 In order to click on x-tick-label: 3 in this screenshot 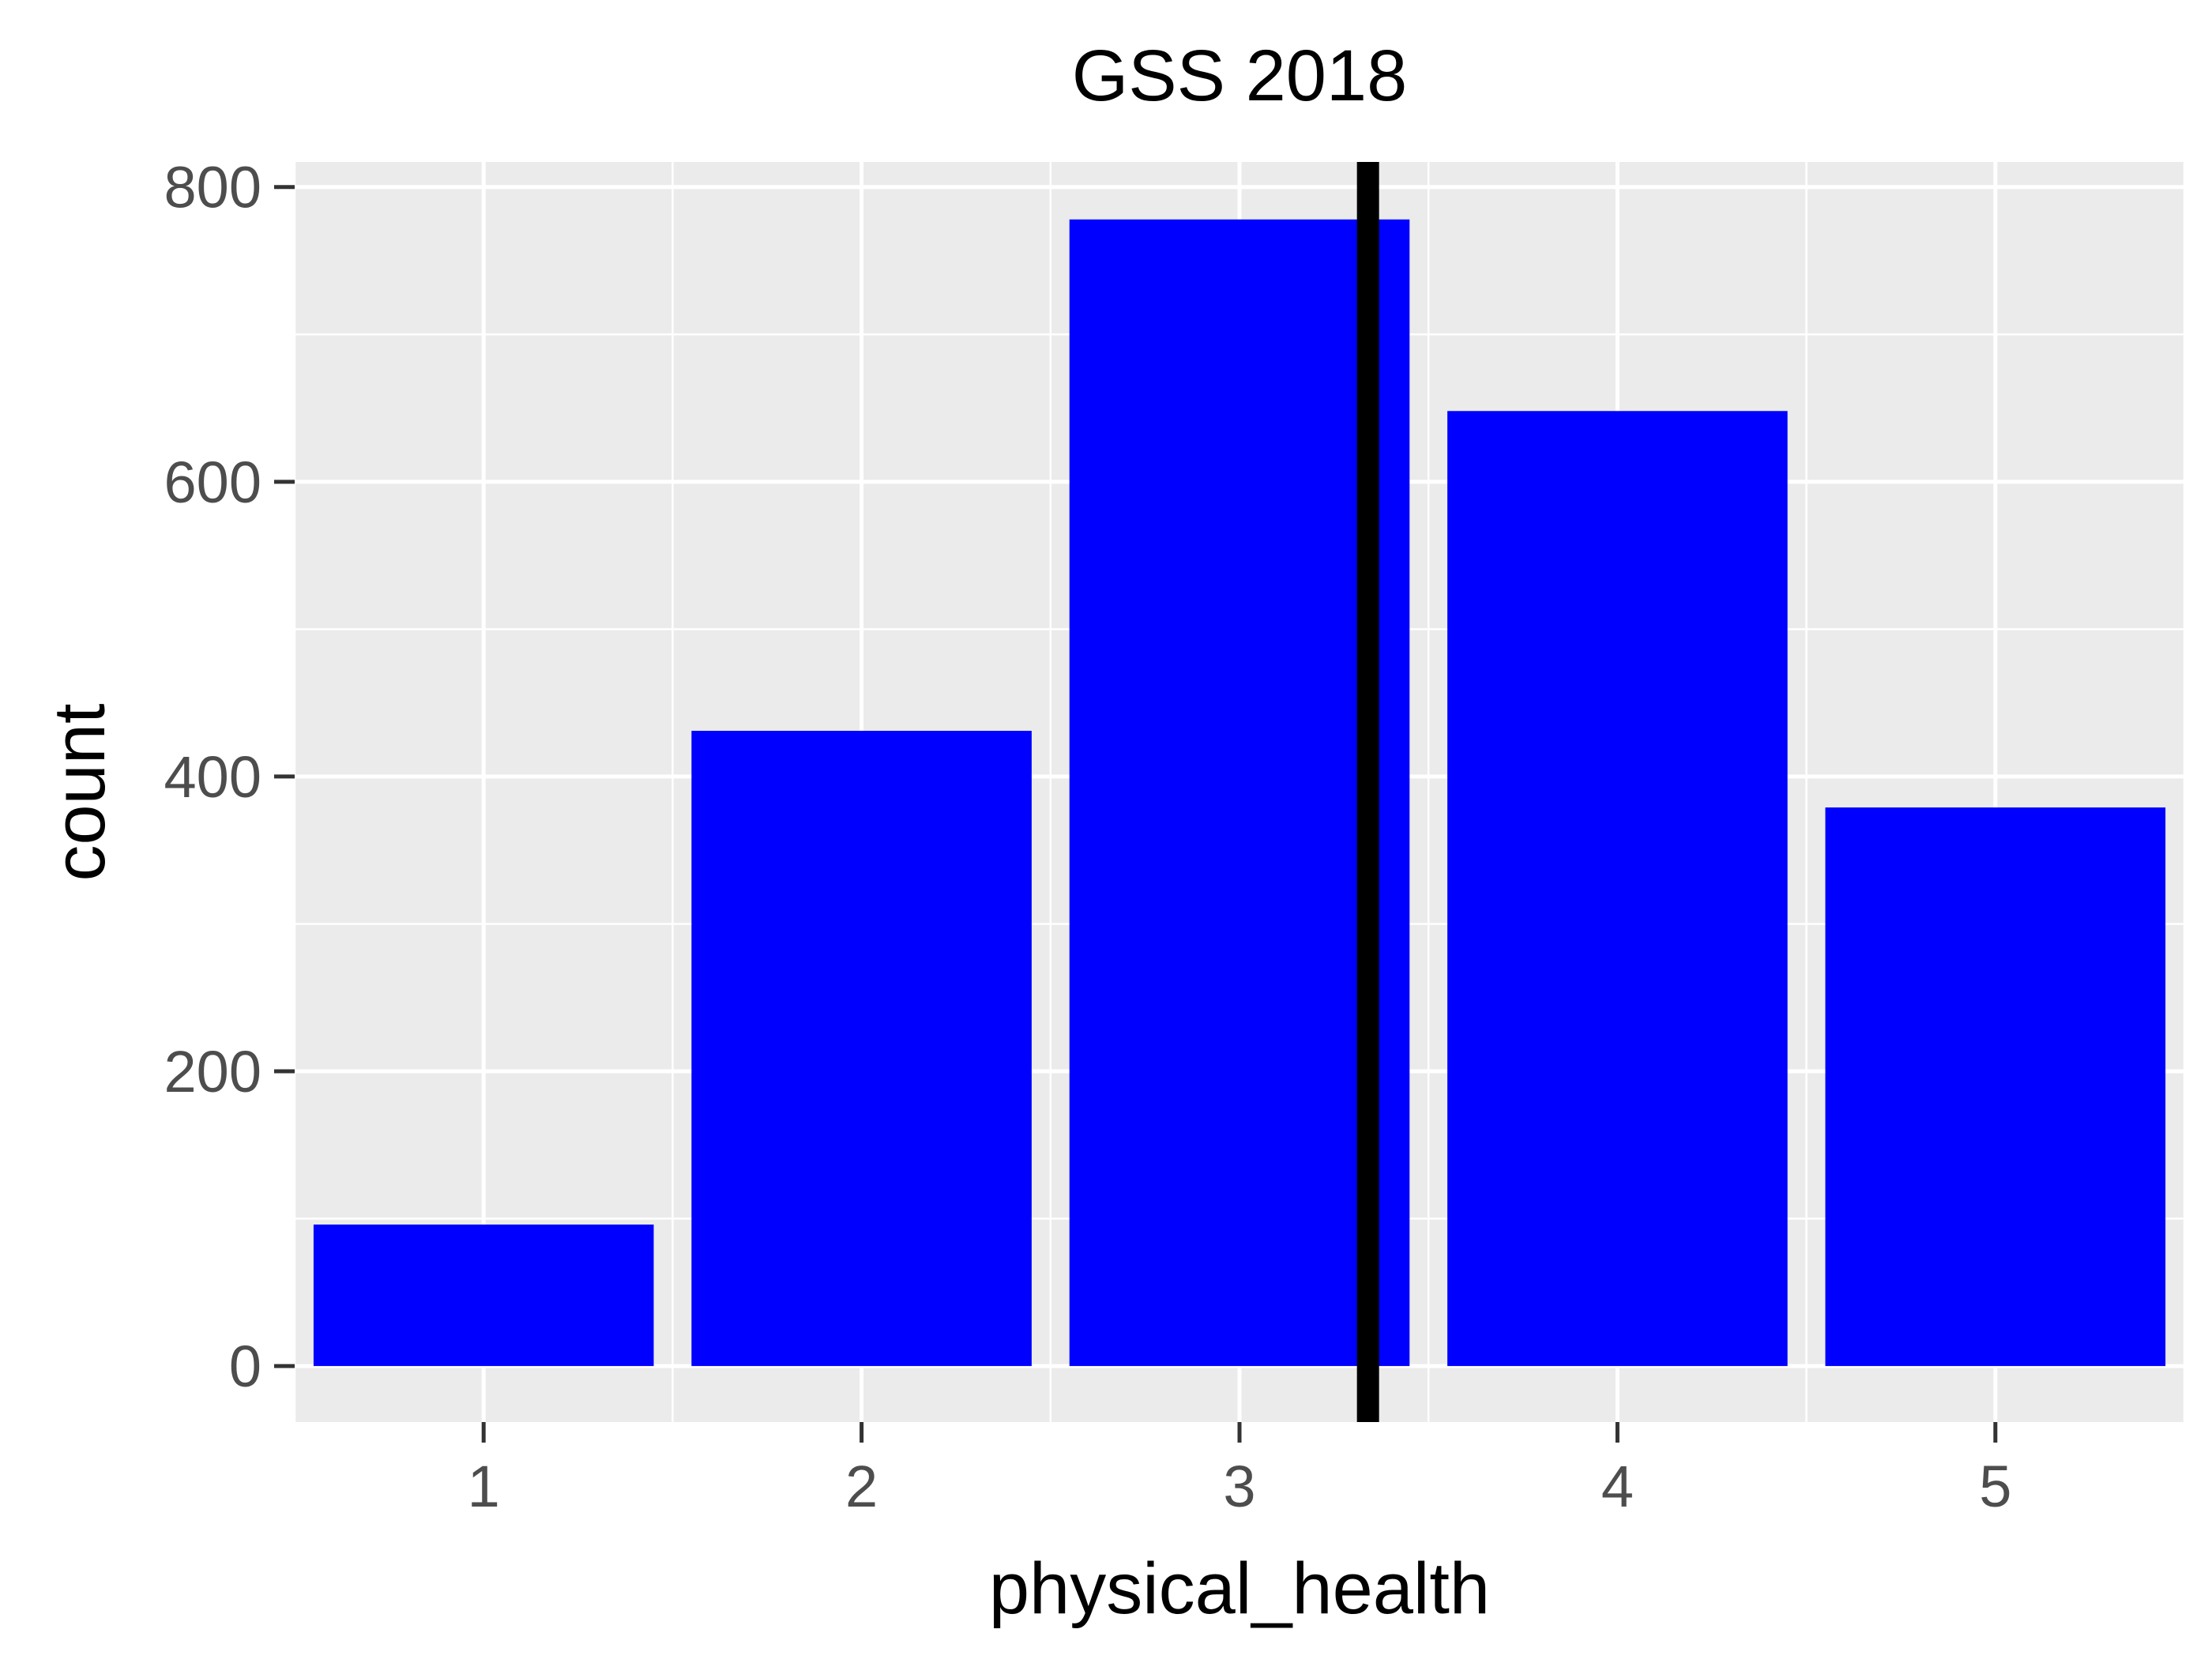, I will do `click(1239, 1486)`.